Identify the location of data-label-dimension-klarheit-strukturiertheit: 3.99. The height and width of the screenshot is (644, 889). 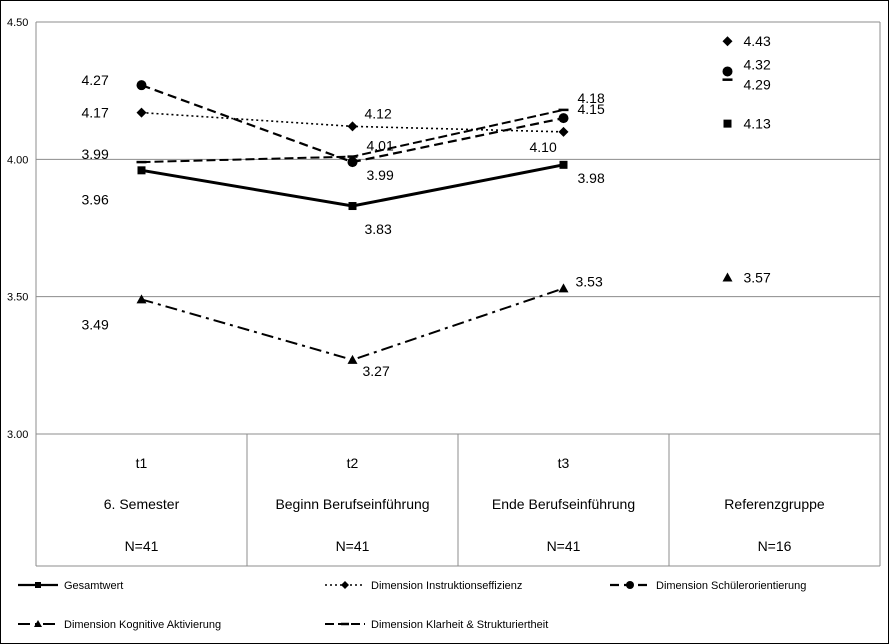
(95, 154).